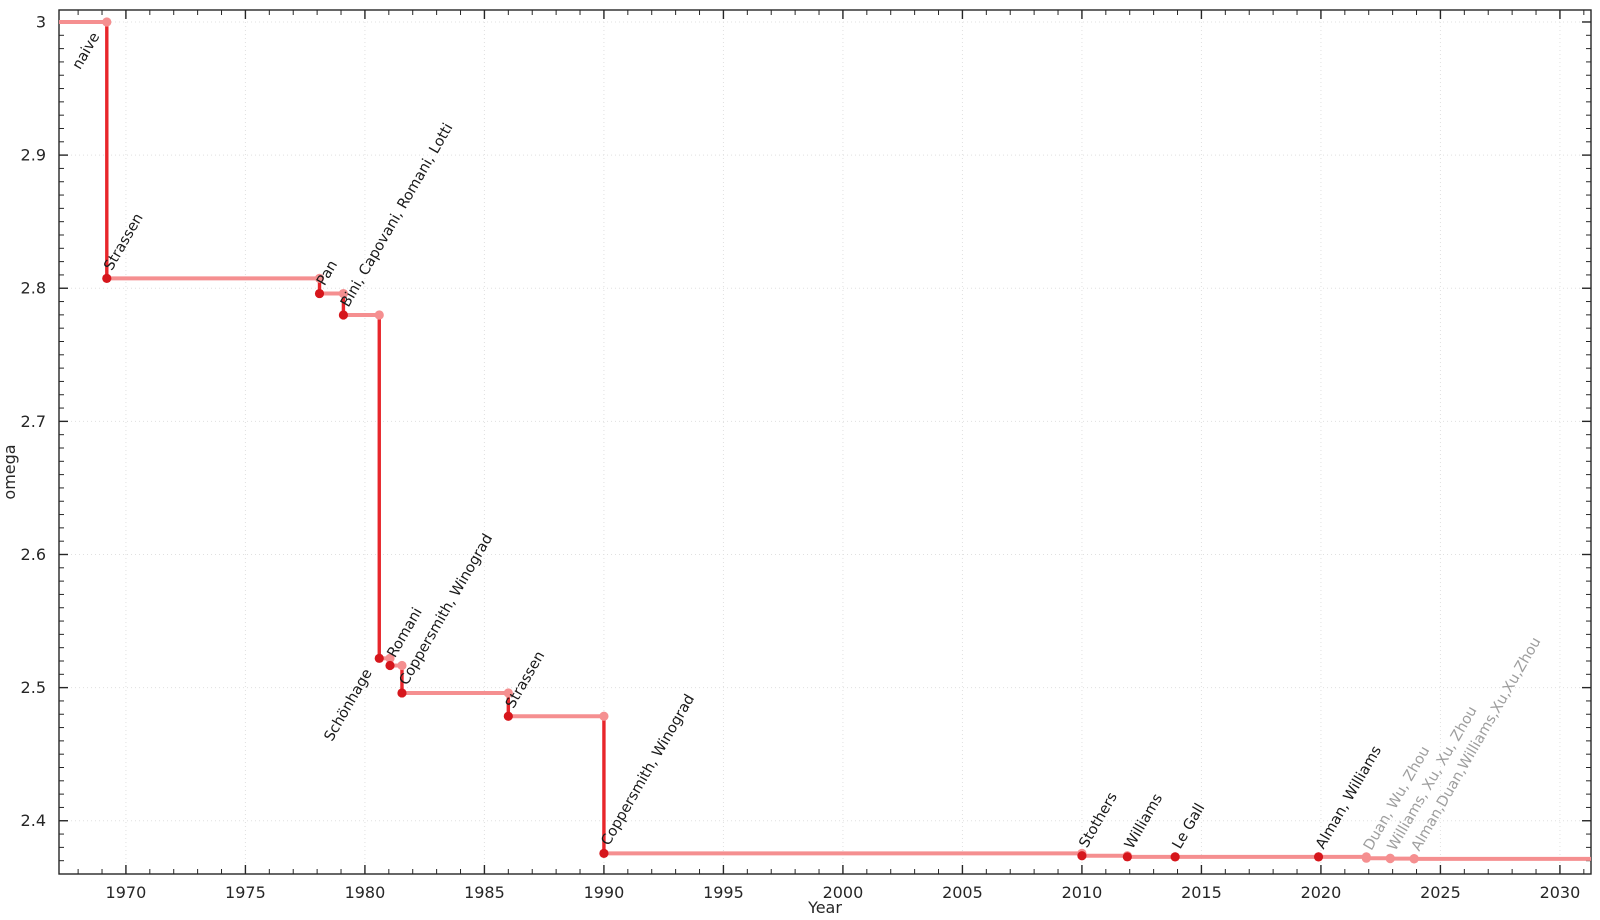  What do you see at coordinates (1318, 857) in the screenshot?
I see `record-dot-alman-williams-2020` at bounding box center [1318, 857].